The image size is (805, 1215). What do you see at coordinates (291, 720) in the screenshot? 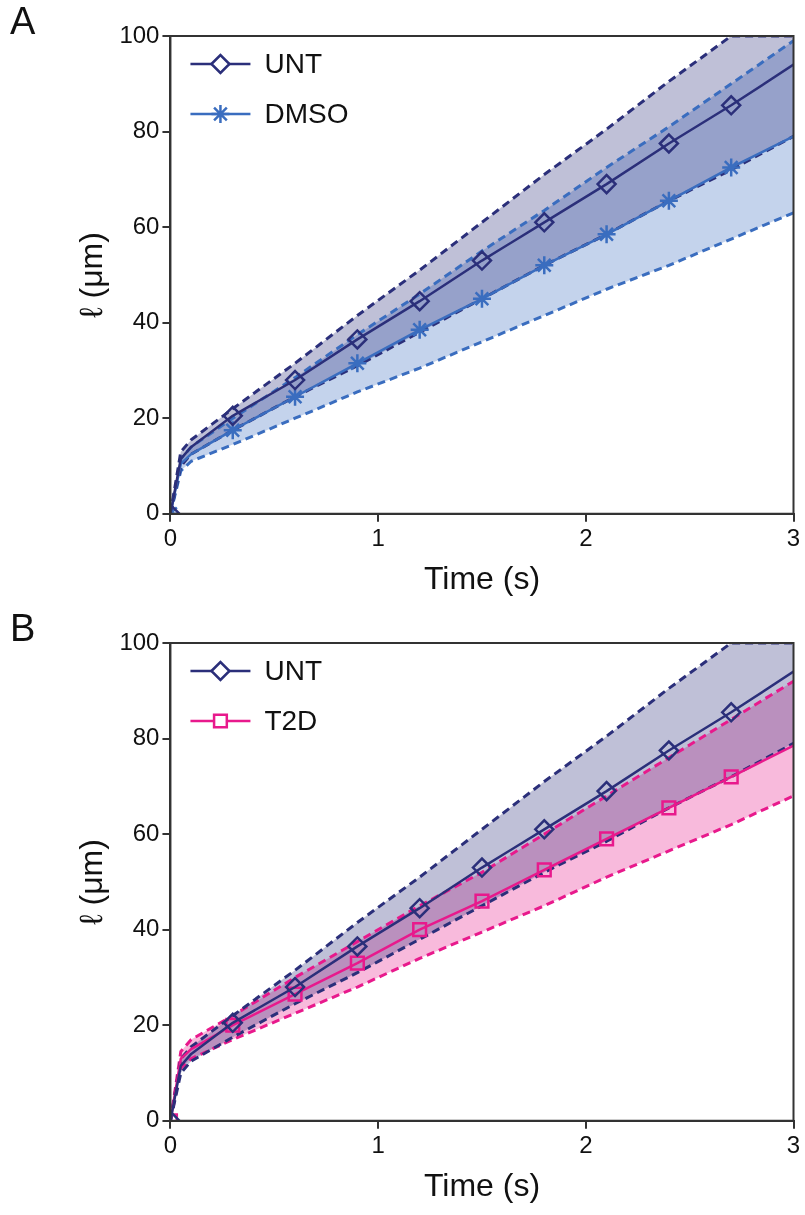
I see `legend-label: T2D` at bounding box center [291, 720].